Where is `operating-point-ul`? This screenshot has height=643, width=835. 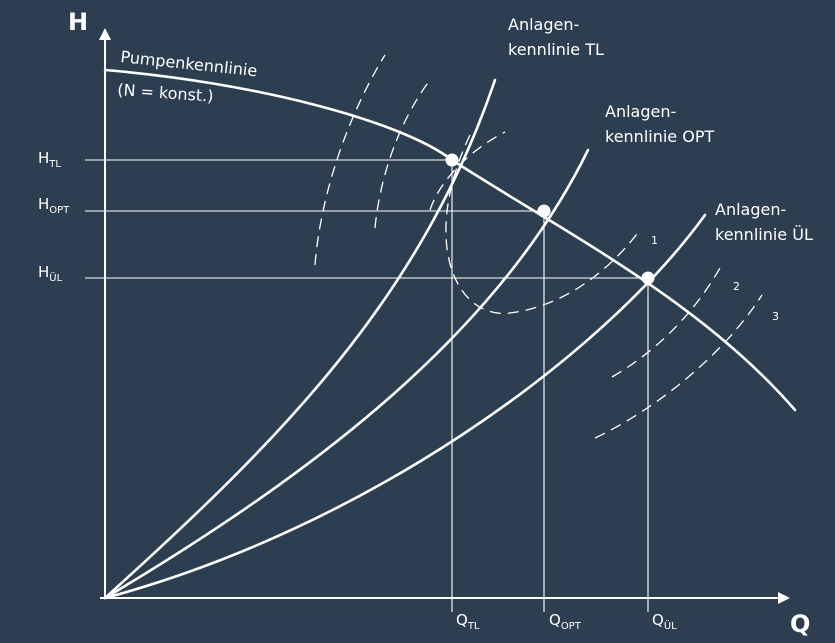 operating-point-ul is located at coordinates (648, 278).